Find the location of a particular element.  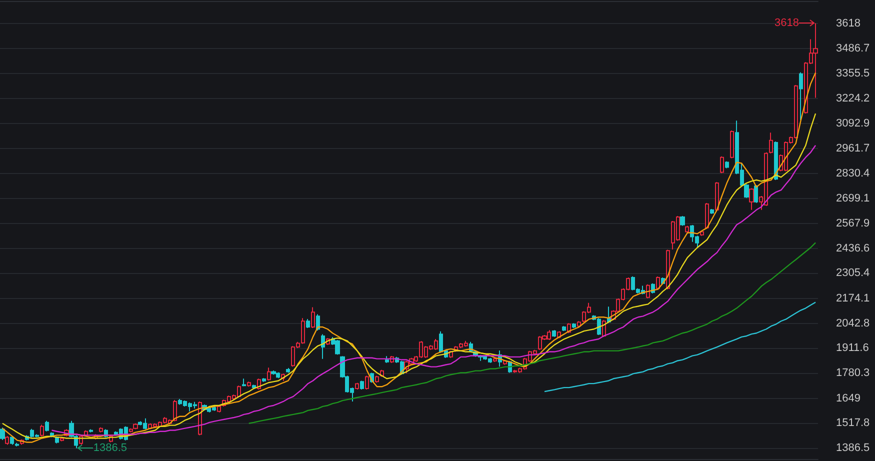

y-tick-label: 3355.5 is located at coordinates (853, 73).